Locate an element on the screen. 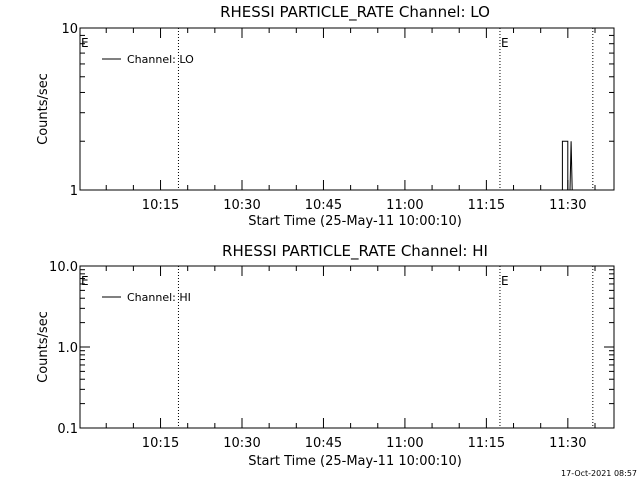 This screenshot has height=480, width=640. y-tick-label: 1.0 is located at coordinates (67, 348).